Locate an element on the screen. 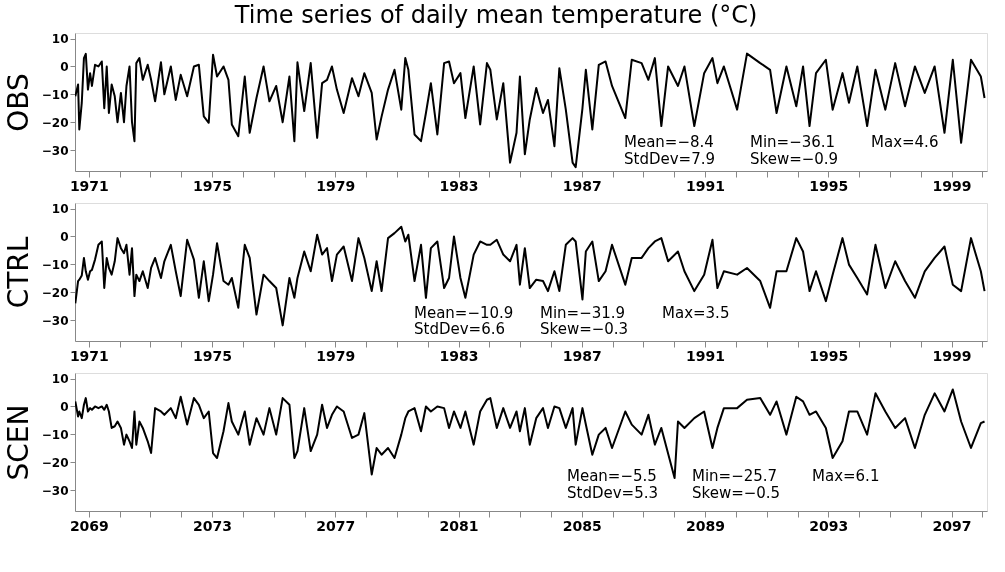 Image resolution: width=1005 pixels, height=572 pixels. y-axis-title: SCEN is located at coordinates (18, 442).